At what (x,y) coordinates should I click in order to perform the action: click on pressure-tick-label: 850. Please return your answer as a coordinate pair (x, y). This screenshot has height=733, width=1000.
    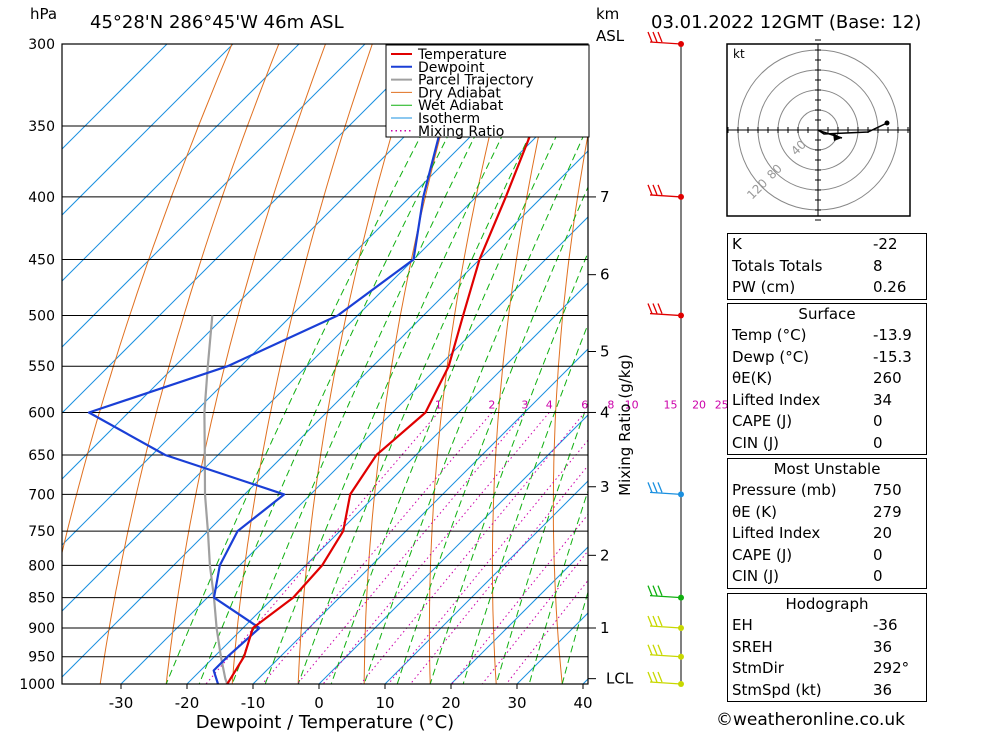
    Looking at the image, I should click on (41, 599).